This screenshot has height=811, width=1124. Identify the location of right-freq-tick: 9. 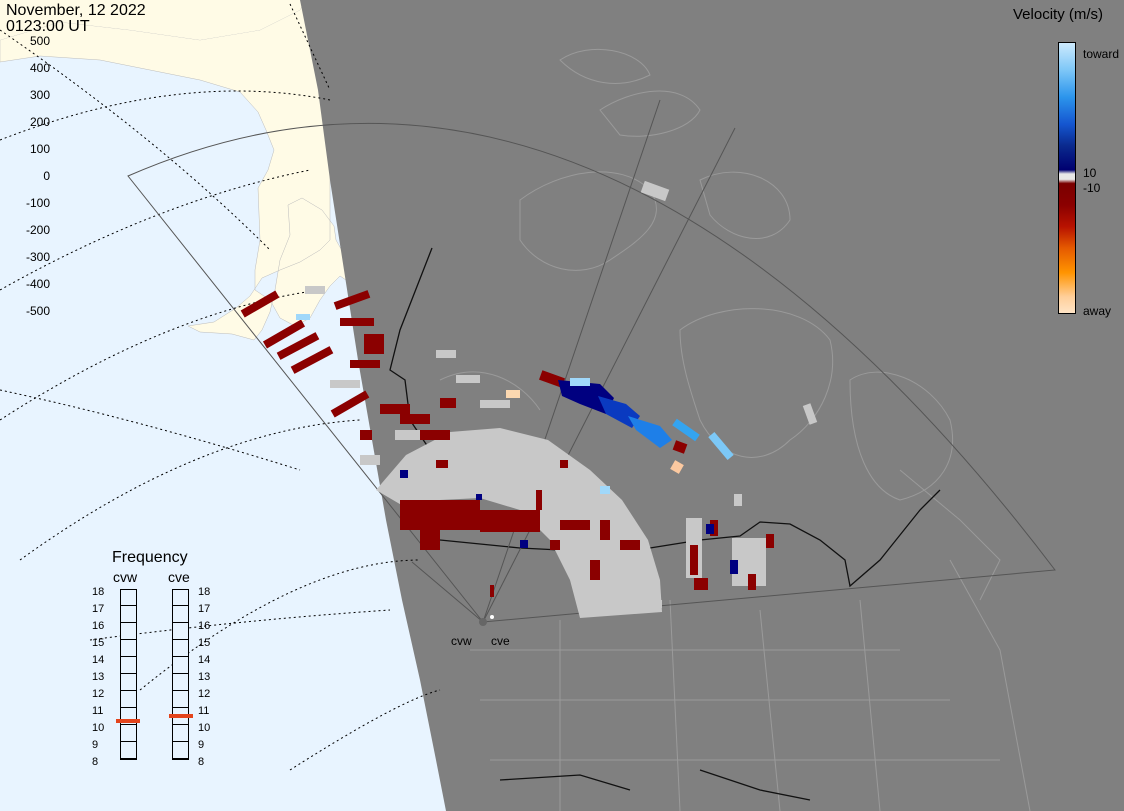
(201, 745).